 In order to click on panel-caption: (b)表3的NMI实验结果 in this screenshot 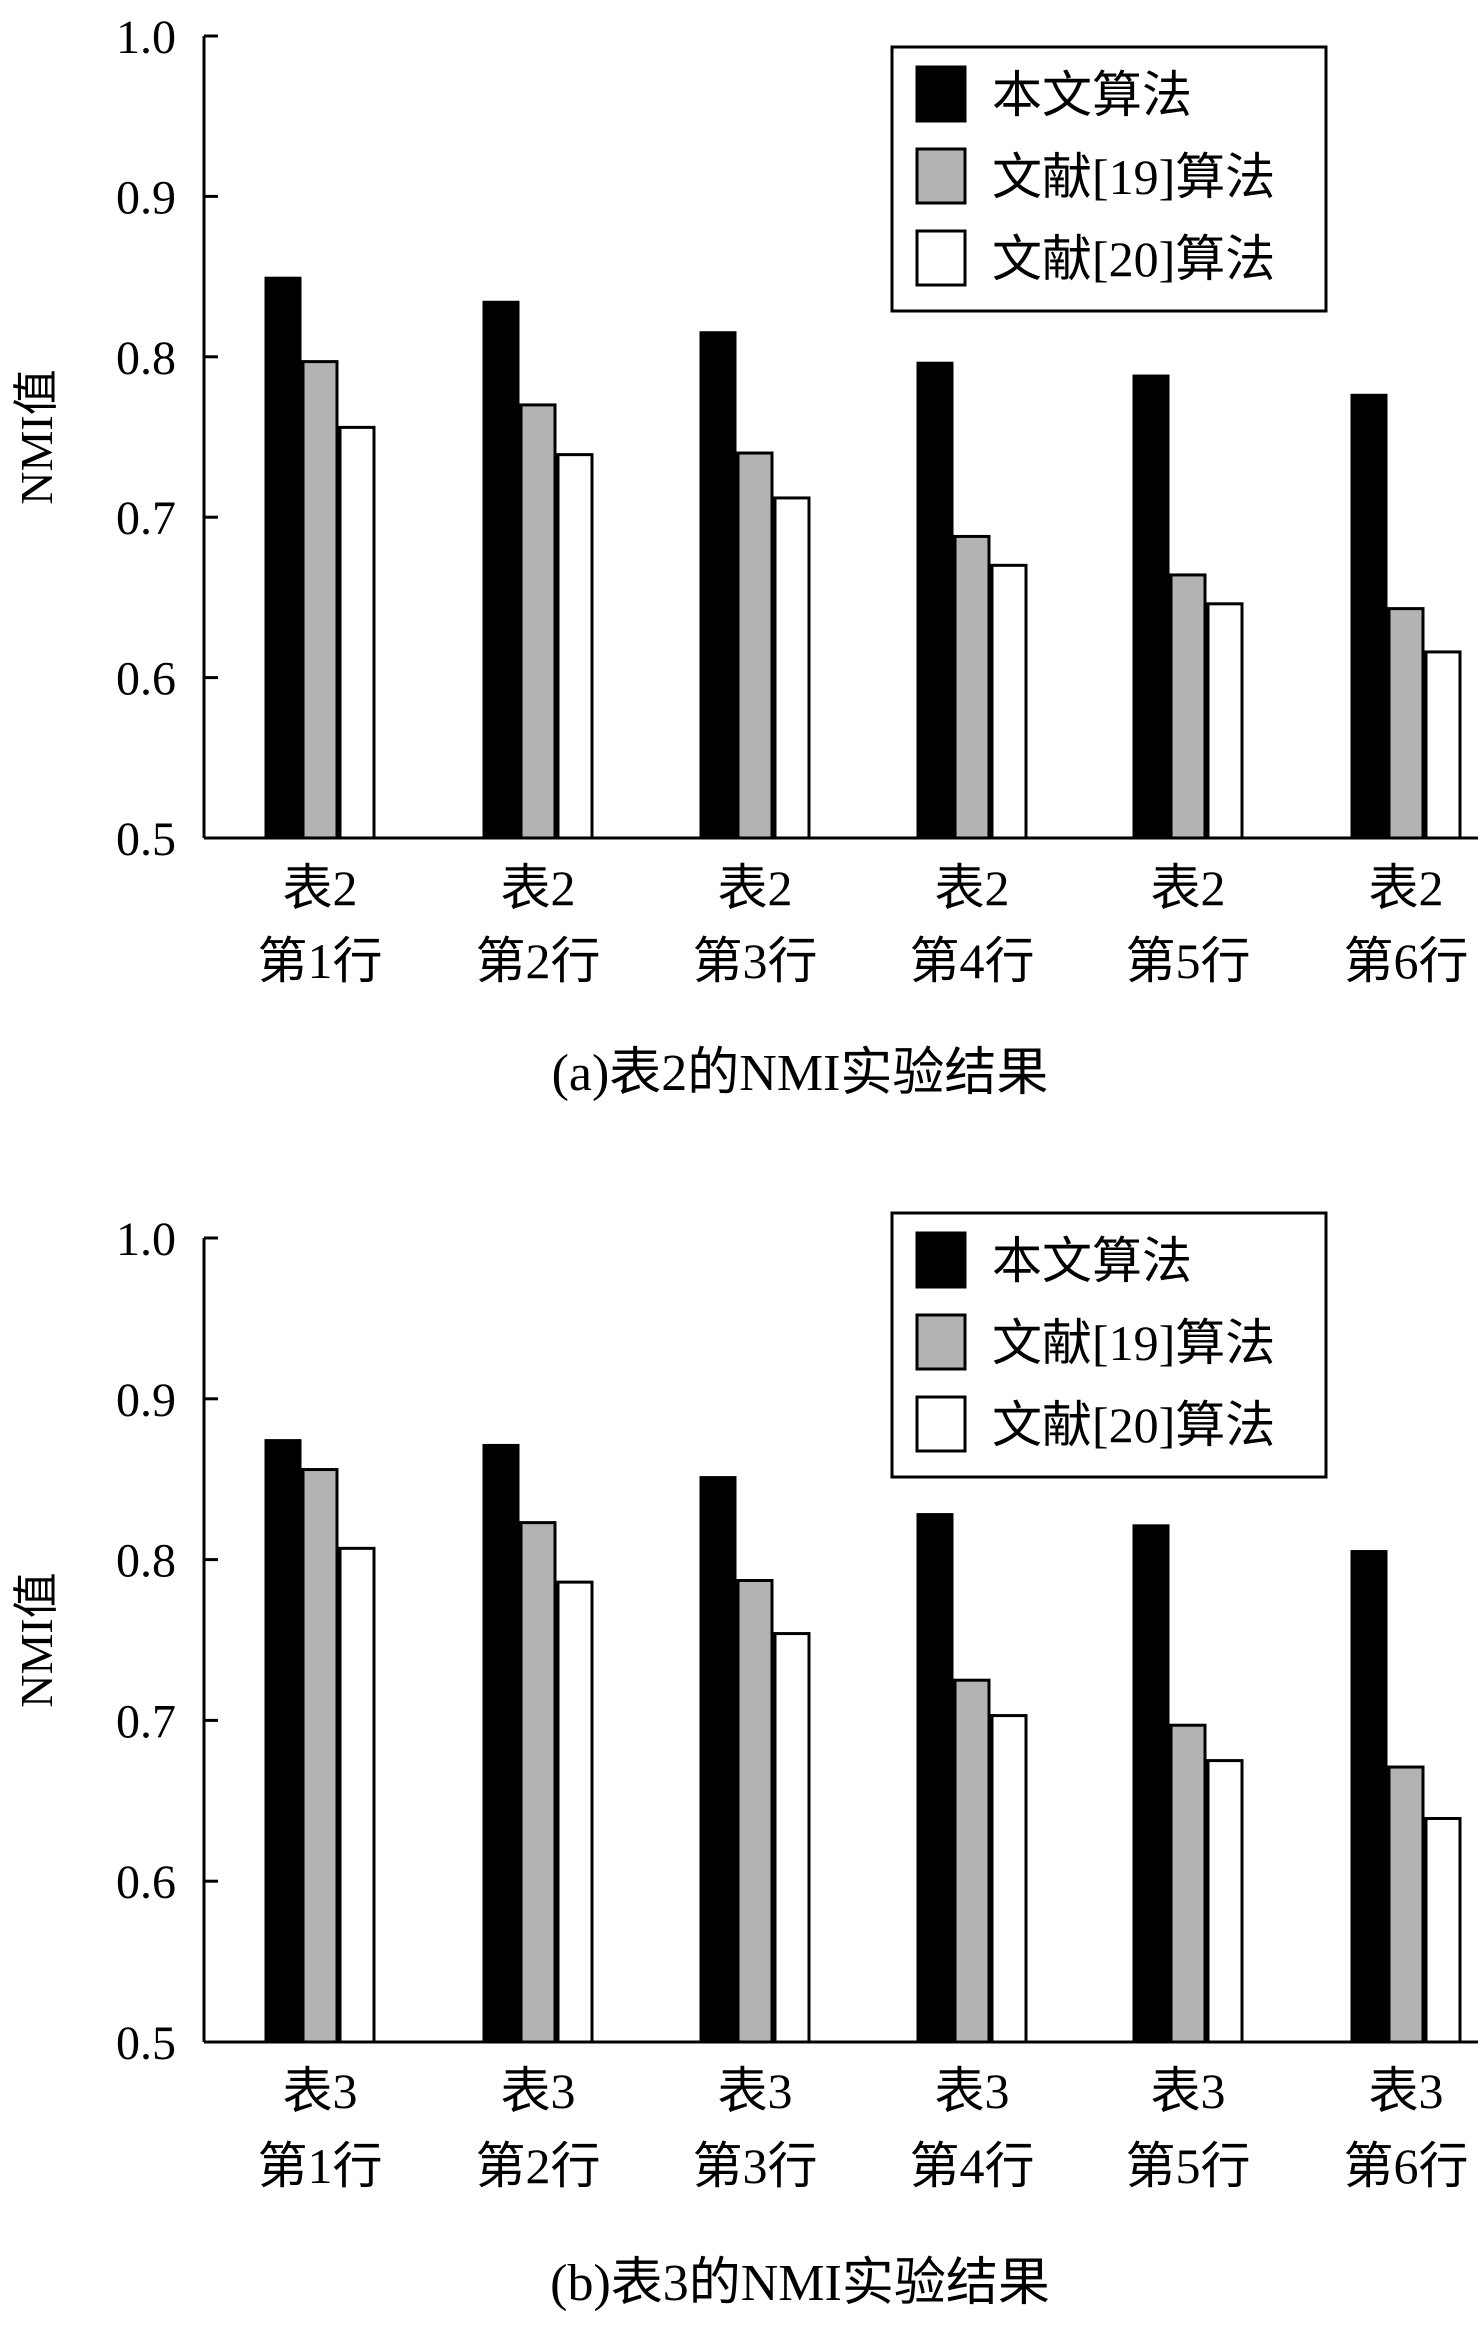, I will do `click(800, 2283)`.